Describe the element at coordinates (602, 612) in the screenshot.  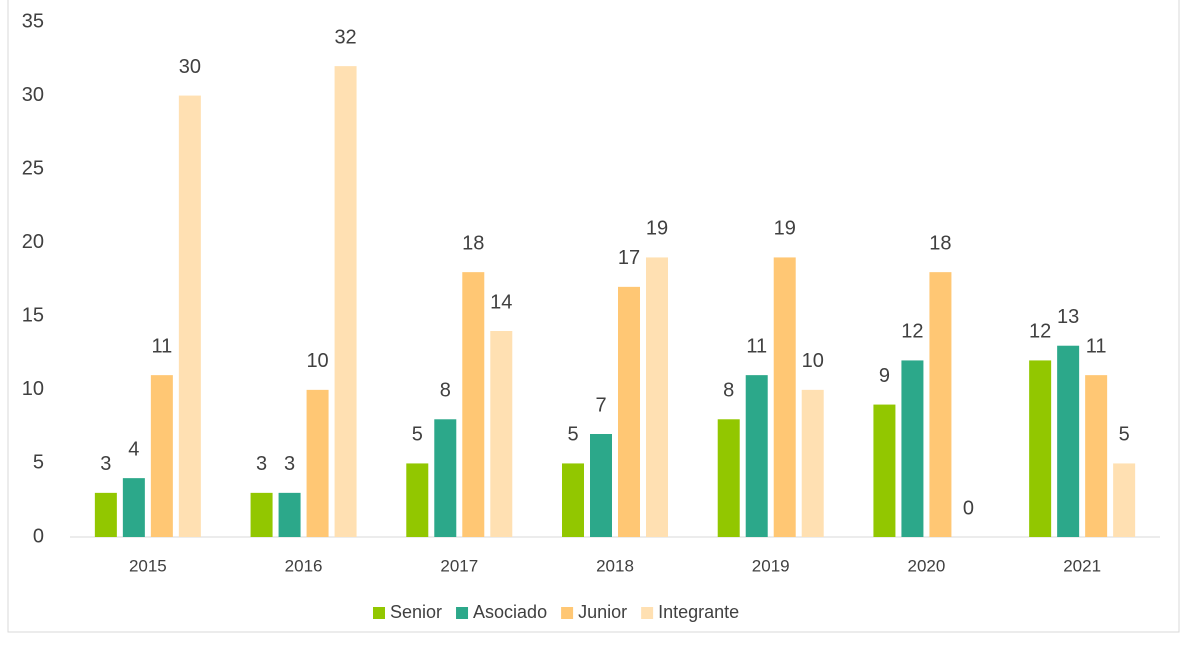
I see `legend-label: Junior` at that location.